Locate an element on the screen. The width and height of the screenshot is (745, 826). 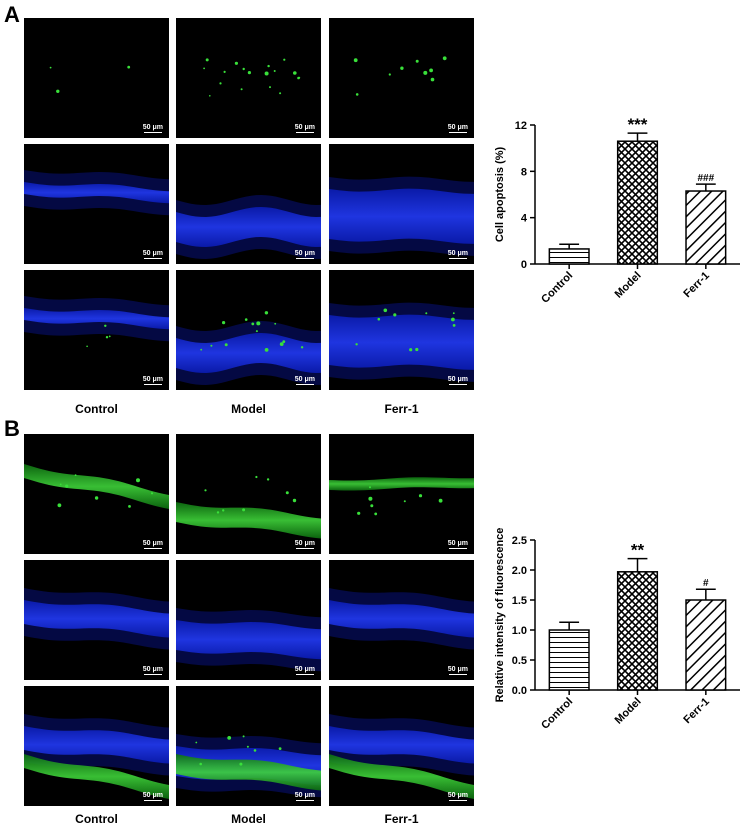
y-tick-label: 8 is located at coordinates (524, 172).